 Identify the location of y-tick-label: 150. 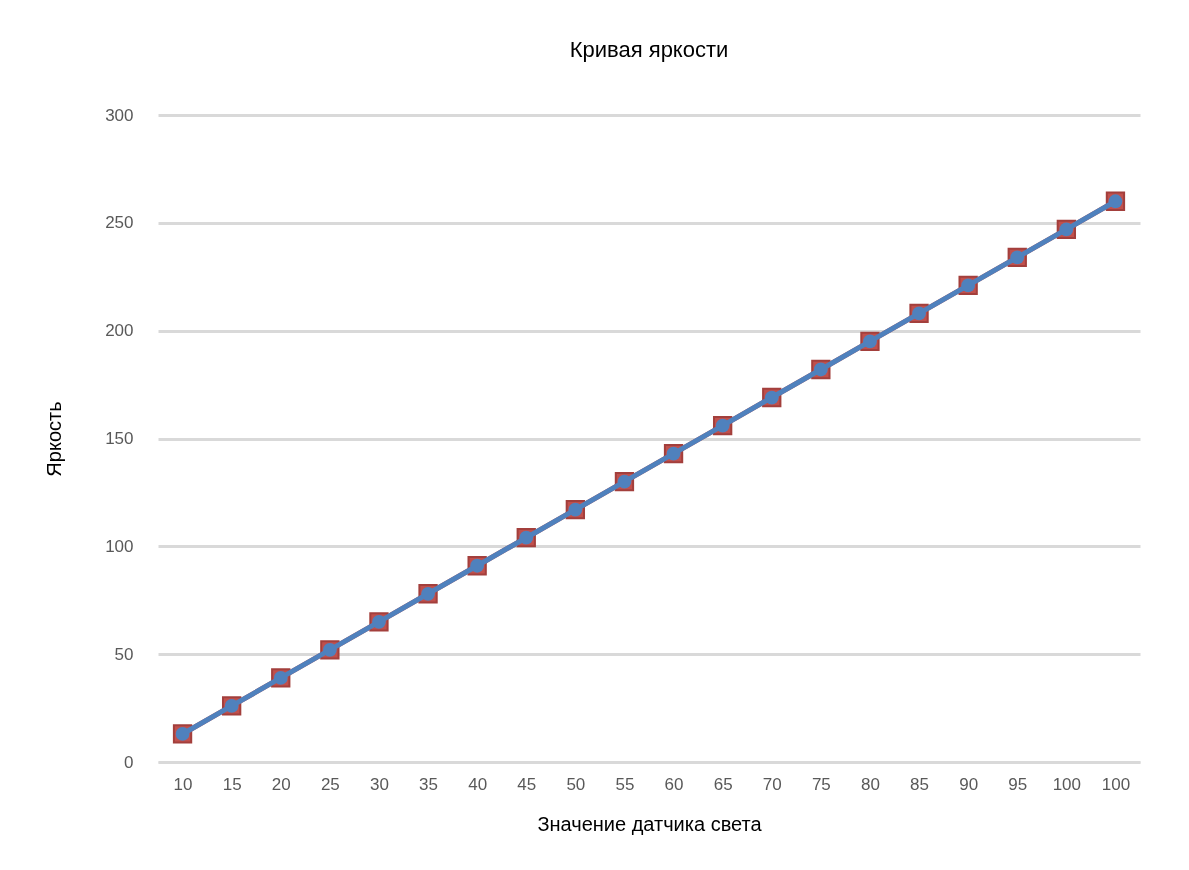
(119, 438).